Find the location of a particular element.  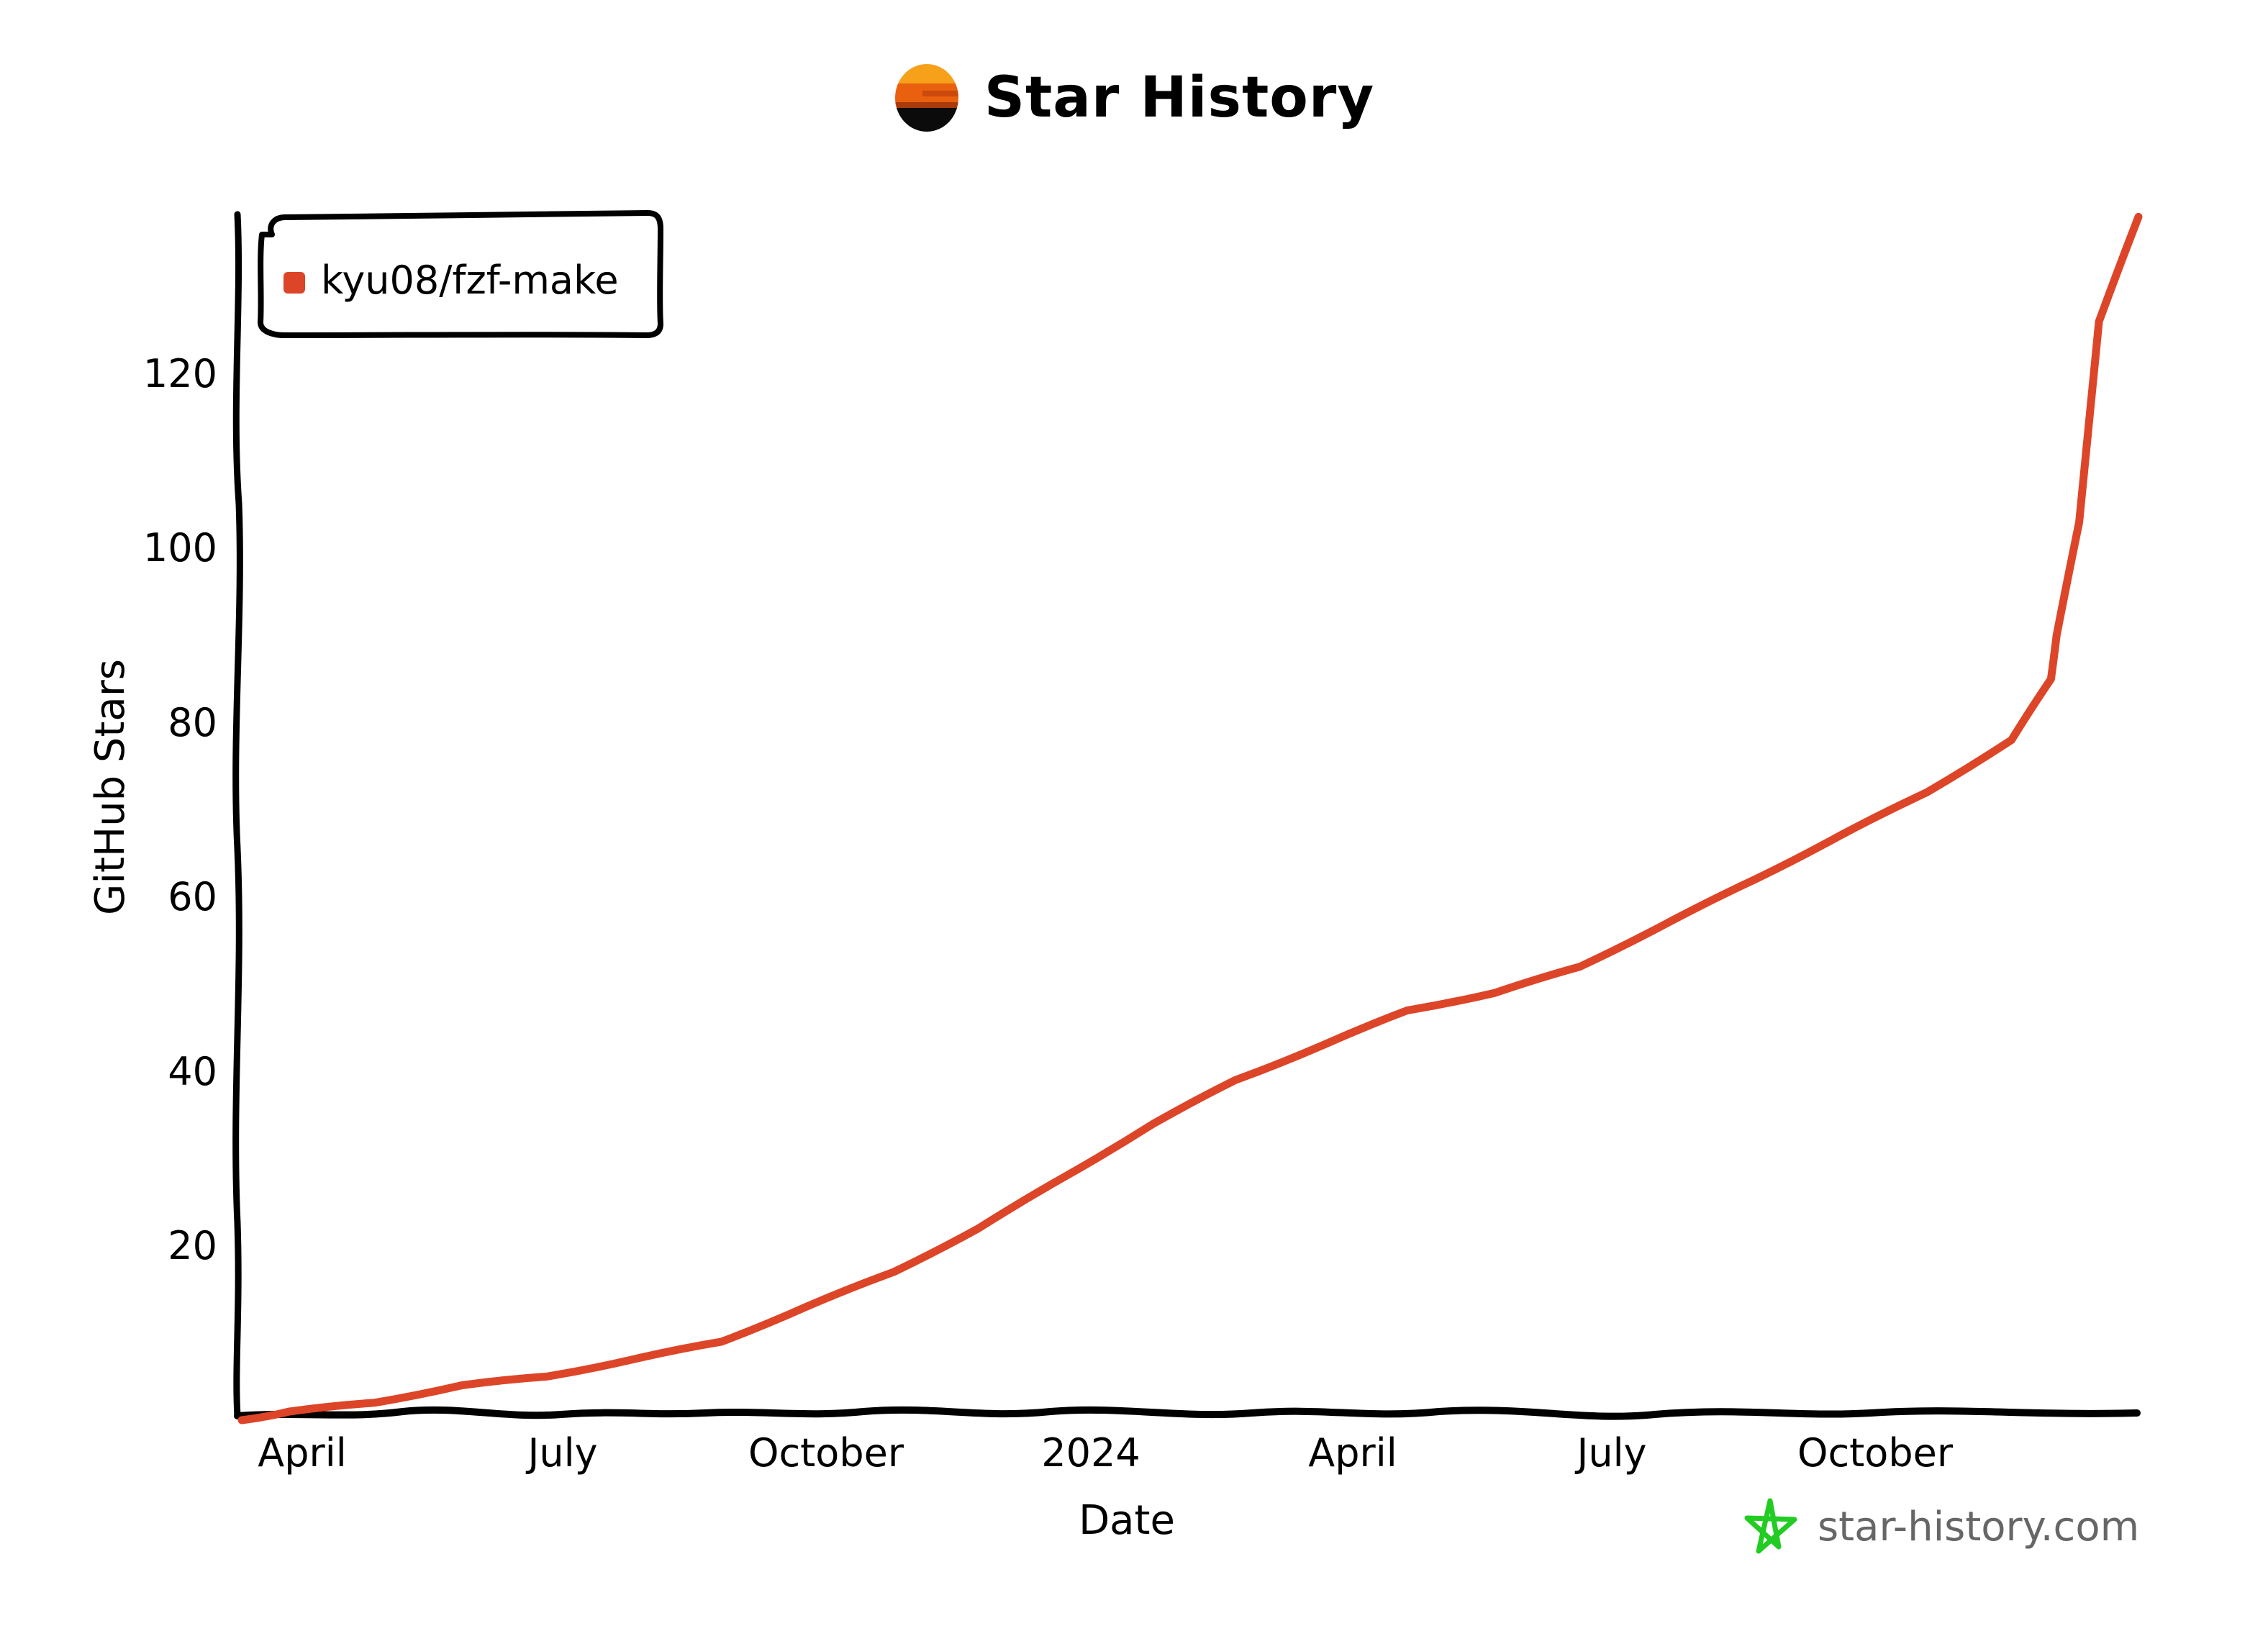

watermark-text: star-history.com is located at coordinates (1979, 1527).